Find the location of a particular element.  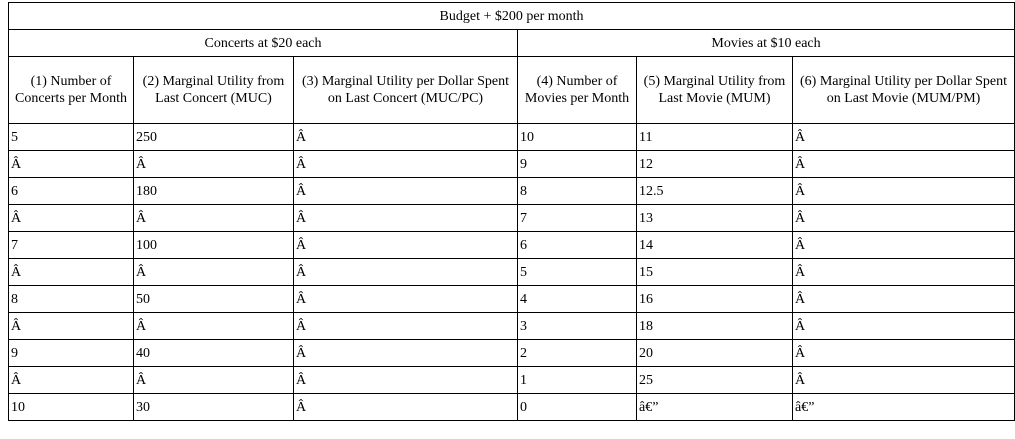

group-header-row: Concerts at $20 each Movies at $10 each is located at coordinates (511, 43).